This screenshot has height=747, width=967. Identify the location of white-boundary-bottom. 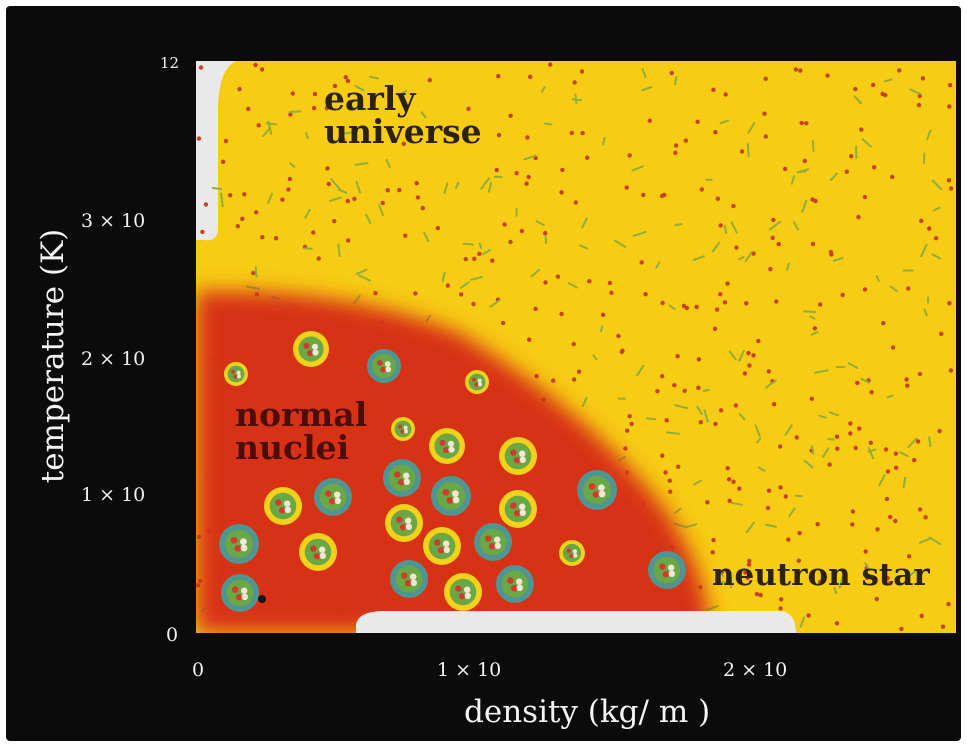
(576, 622).